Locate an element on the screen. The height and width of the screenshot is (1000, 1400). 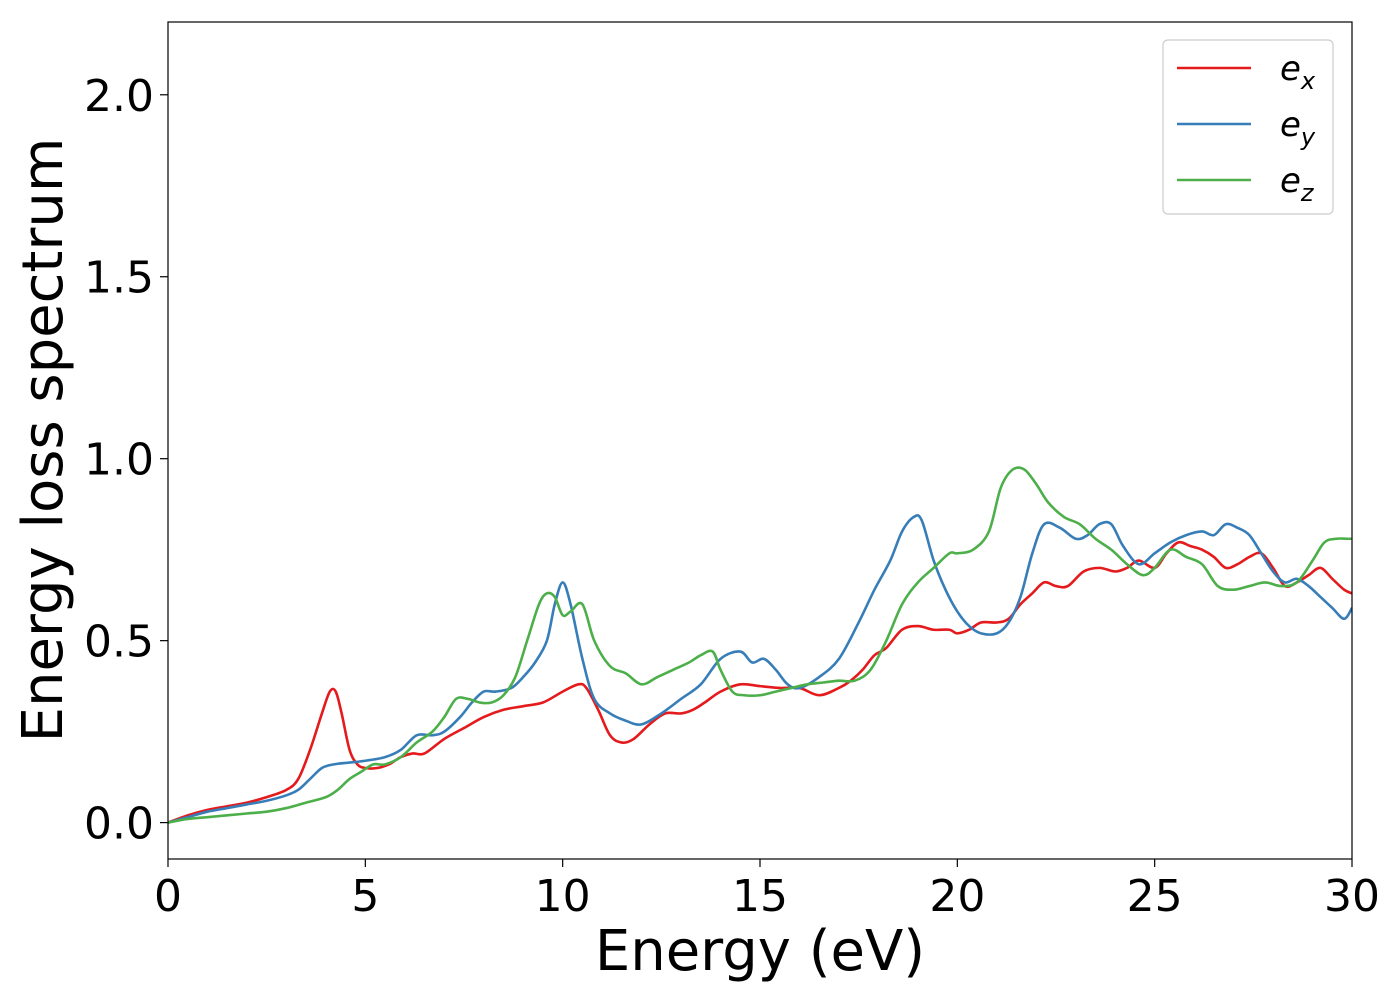
legend-label-subscript: z is located at coordinates (1307, 193).